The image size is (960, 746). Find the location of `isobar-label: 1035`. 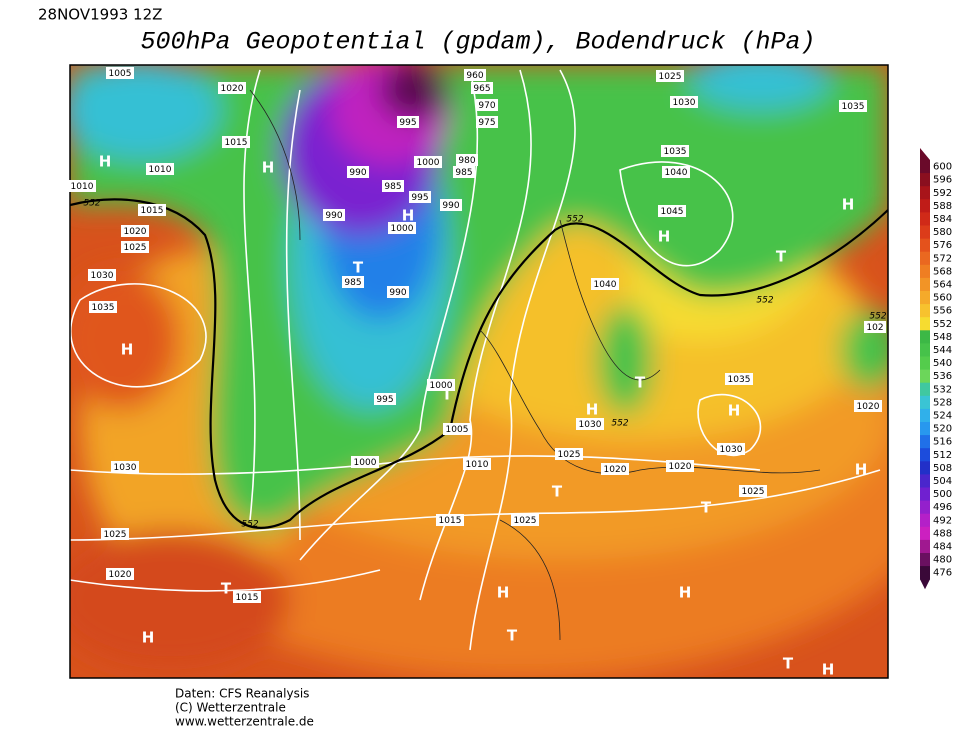

isobar-label: 1035 is located at coordinates (739, 380).